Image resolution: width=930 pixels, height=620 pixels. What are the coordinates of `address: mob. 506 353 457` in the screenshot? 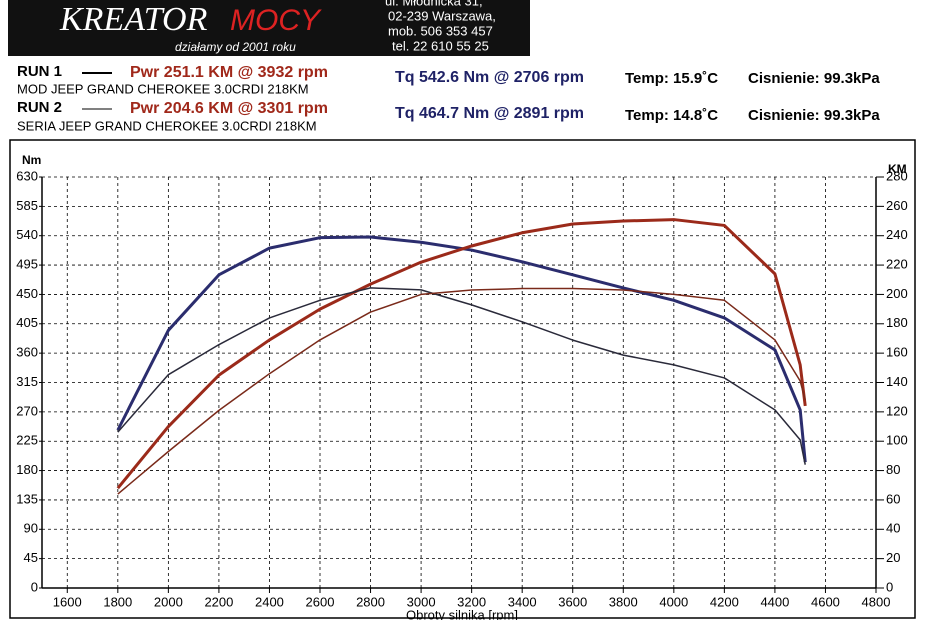 It's located at (440, 30).